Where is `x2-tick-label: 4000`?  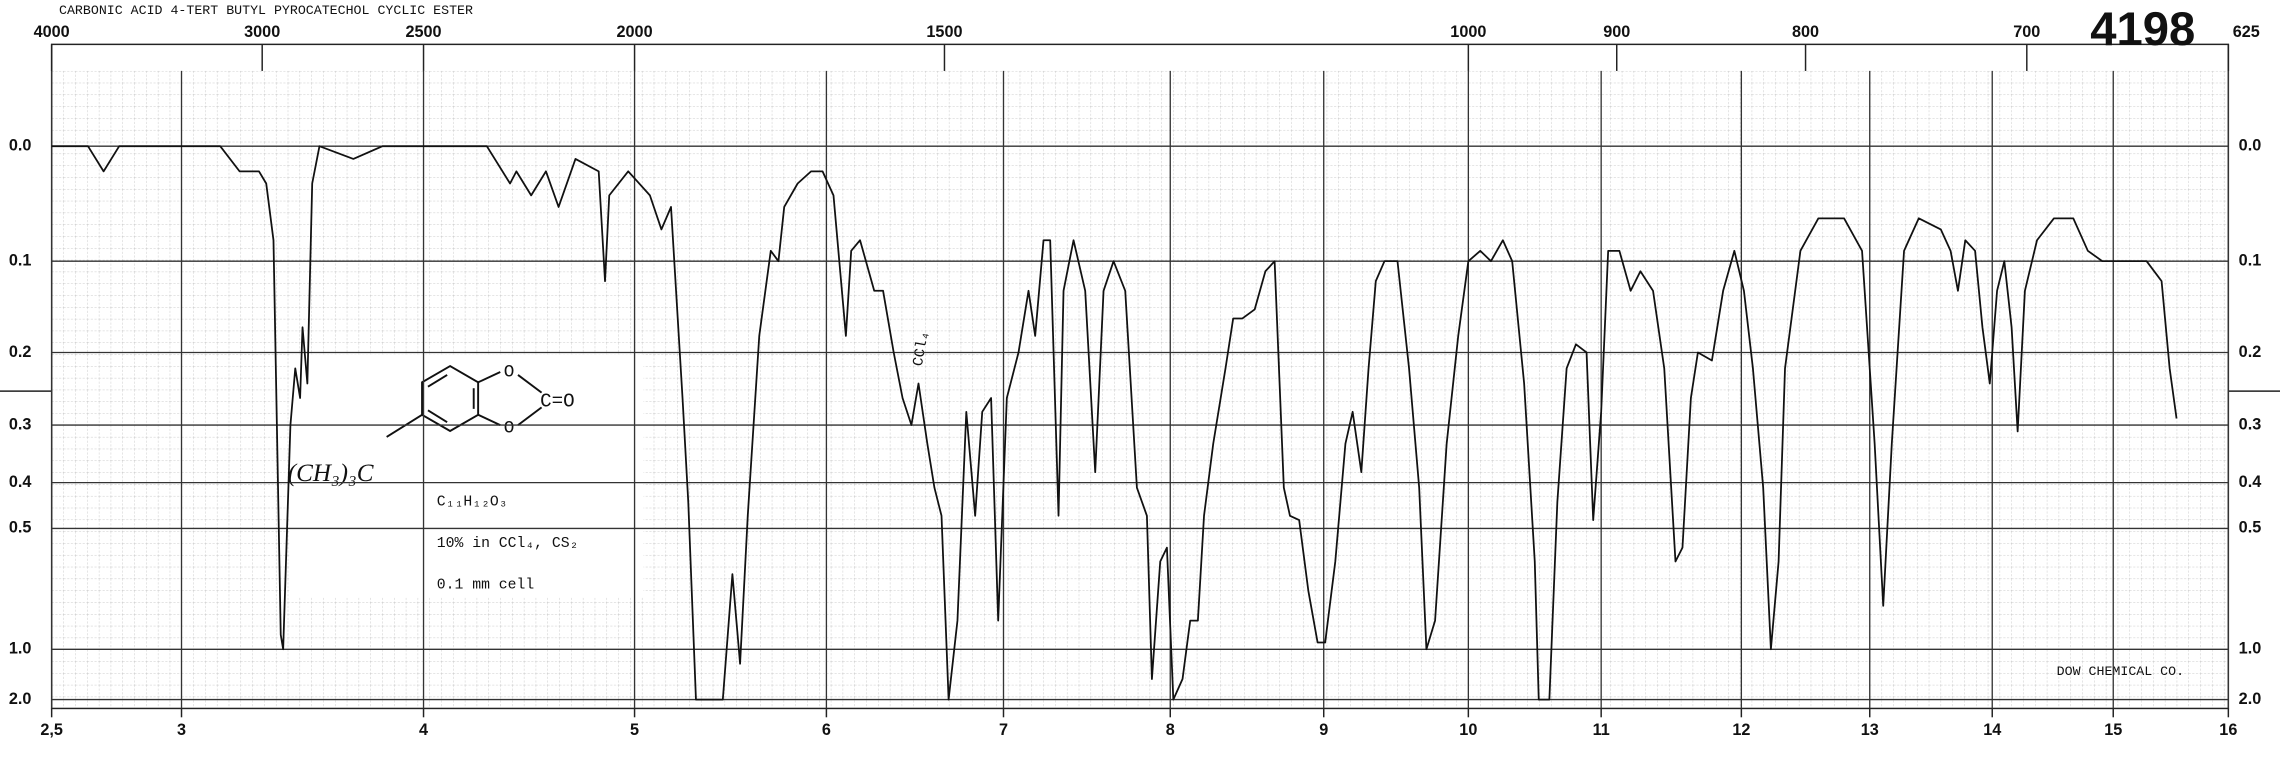 x2-tick-label: 4000 is located at coordinates (52, 32).